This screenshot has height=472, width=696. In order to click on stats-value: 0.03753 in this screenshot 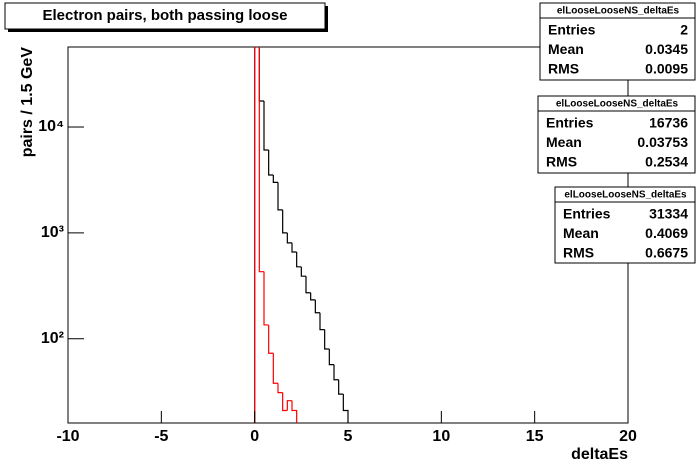, I will do `click(662, 142)`.